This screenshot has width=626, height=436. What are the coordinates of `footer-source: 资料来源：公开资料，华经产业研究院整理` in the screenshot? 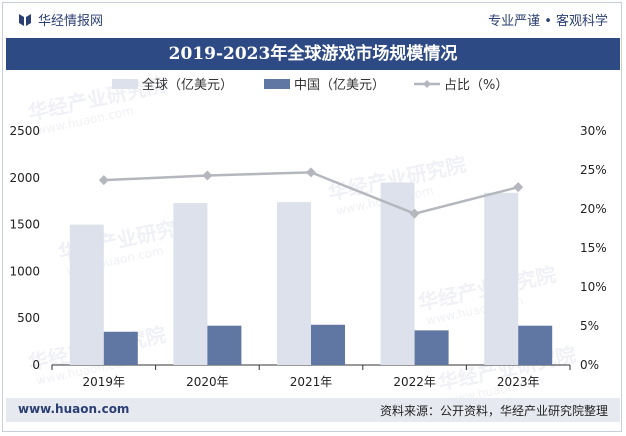 It's located at (493, 411).